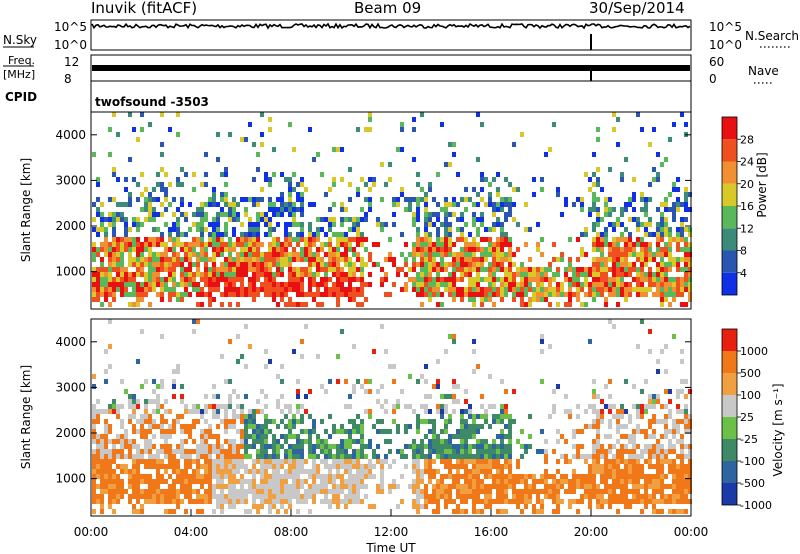 Image resolution: width=800 pixels, height=554 pixels. Describe the element at coordinates (725, 27) in the screenshot. I see `nsearch-tick-top: 10^5` at that location.